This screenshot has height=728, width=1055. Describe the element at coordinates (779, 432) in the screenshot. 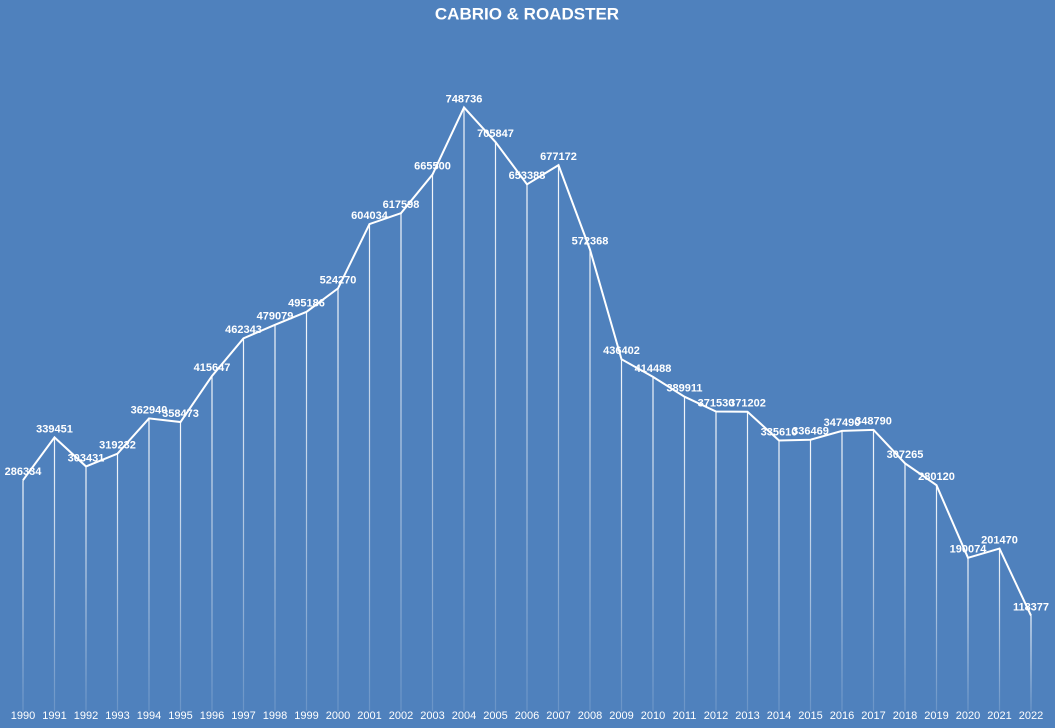

I see `value-label: 335610` at that location.